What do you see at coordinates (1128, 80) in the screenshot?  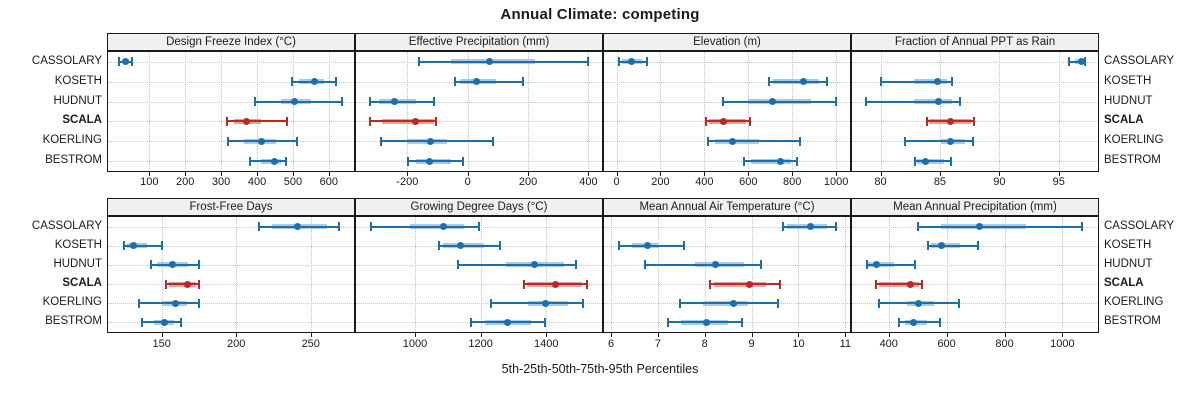 I see `site-label-right: KOSETH` at bounding box center [1128, 80].